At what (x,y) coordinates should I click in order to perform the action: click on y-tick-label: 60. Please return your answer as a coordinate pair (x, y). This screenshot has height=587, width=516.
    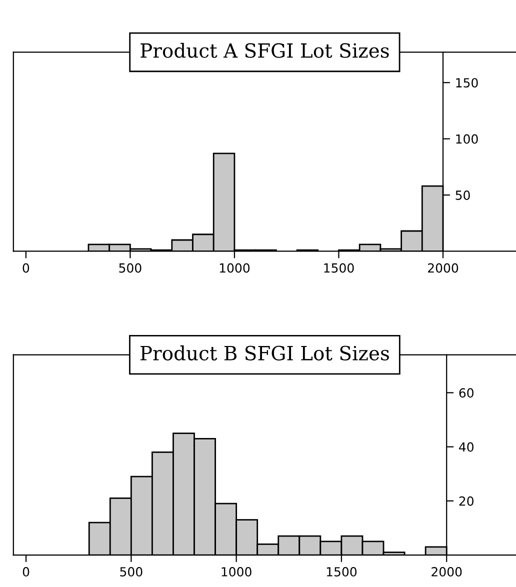
    Looking at the image, I should click on (466, 393).